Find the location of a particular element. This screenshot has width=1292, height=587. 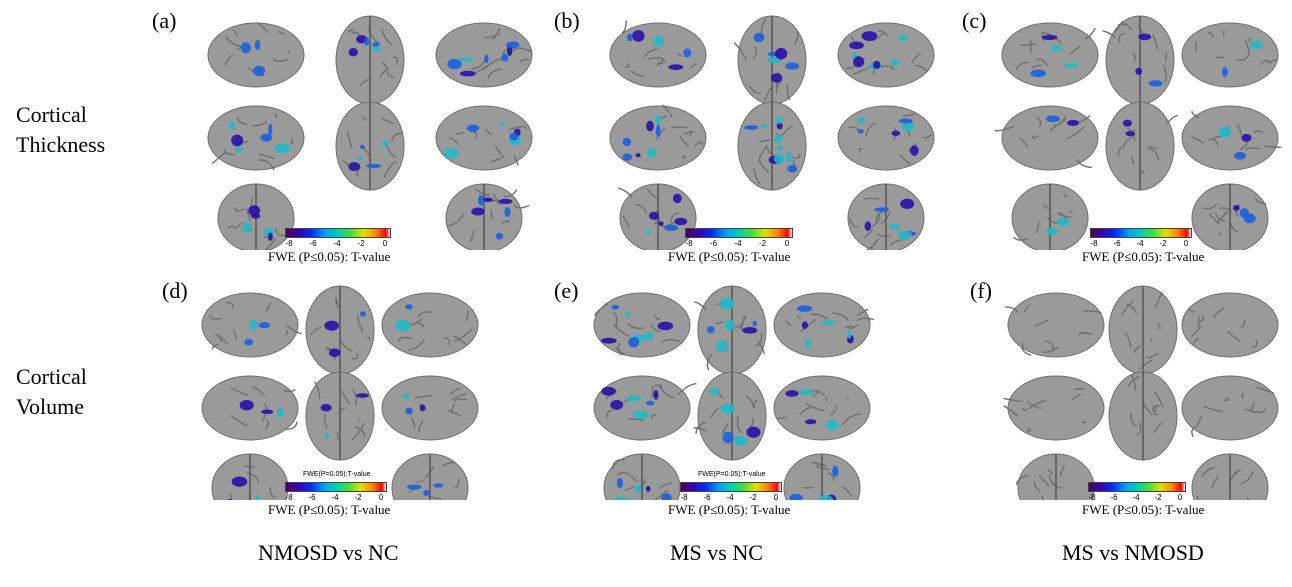

panel-letter: (c) is located at coordinates (974, 20).